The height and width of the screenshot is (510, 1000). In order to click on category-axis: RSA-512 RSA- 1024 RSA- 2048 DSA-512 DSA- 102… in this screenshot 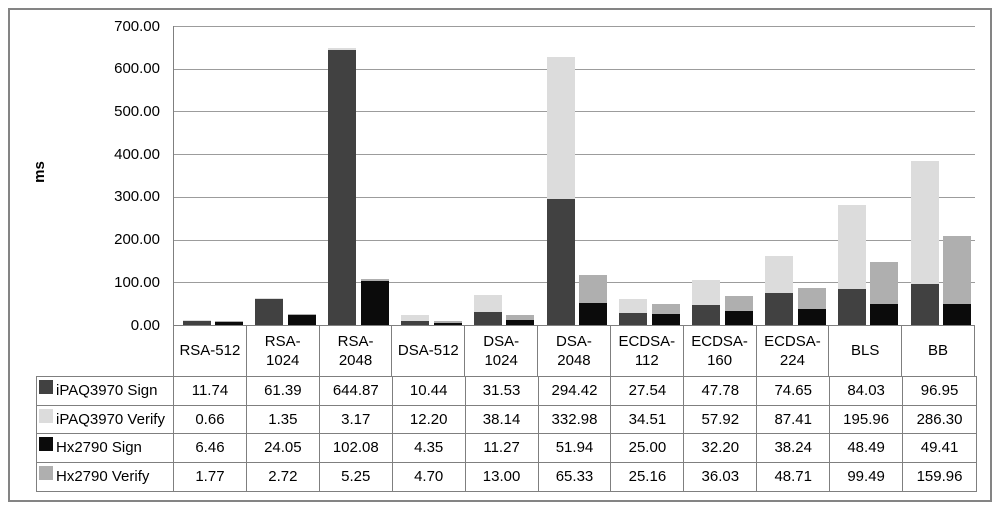, I will do `click(574, 350)`.